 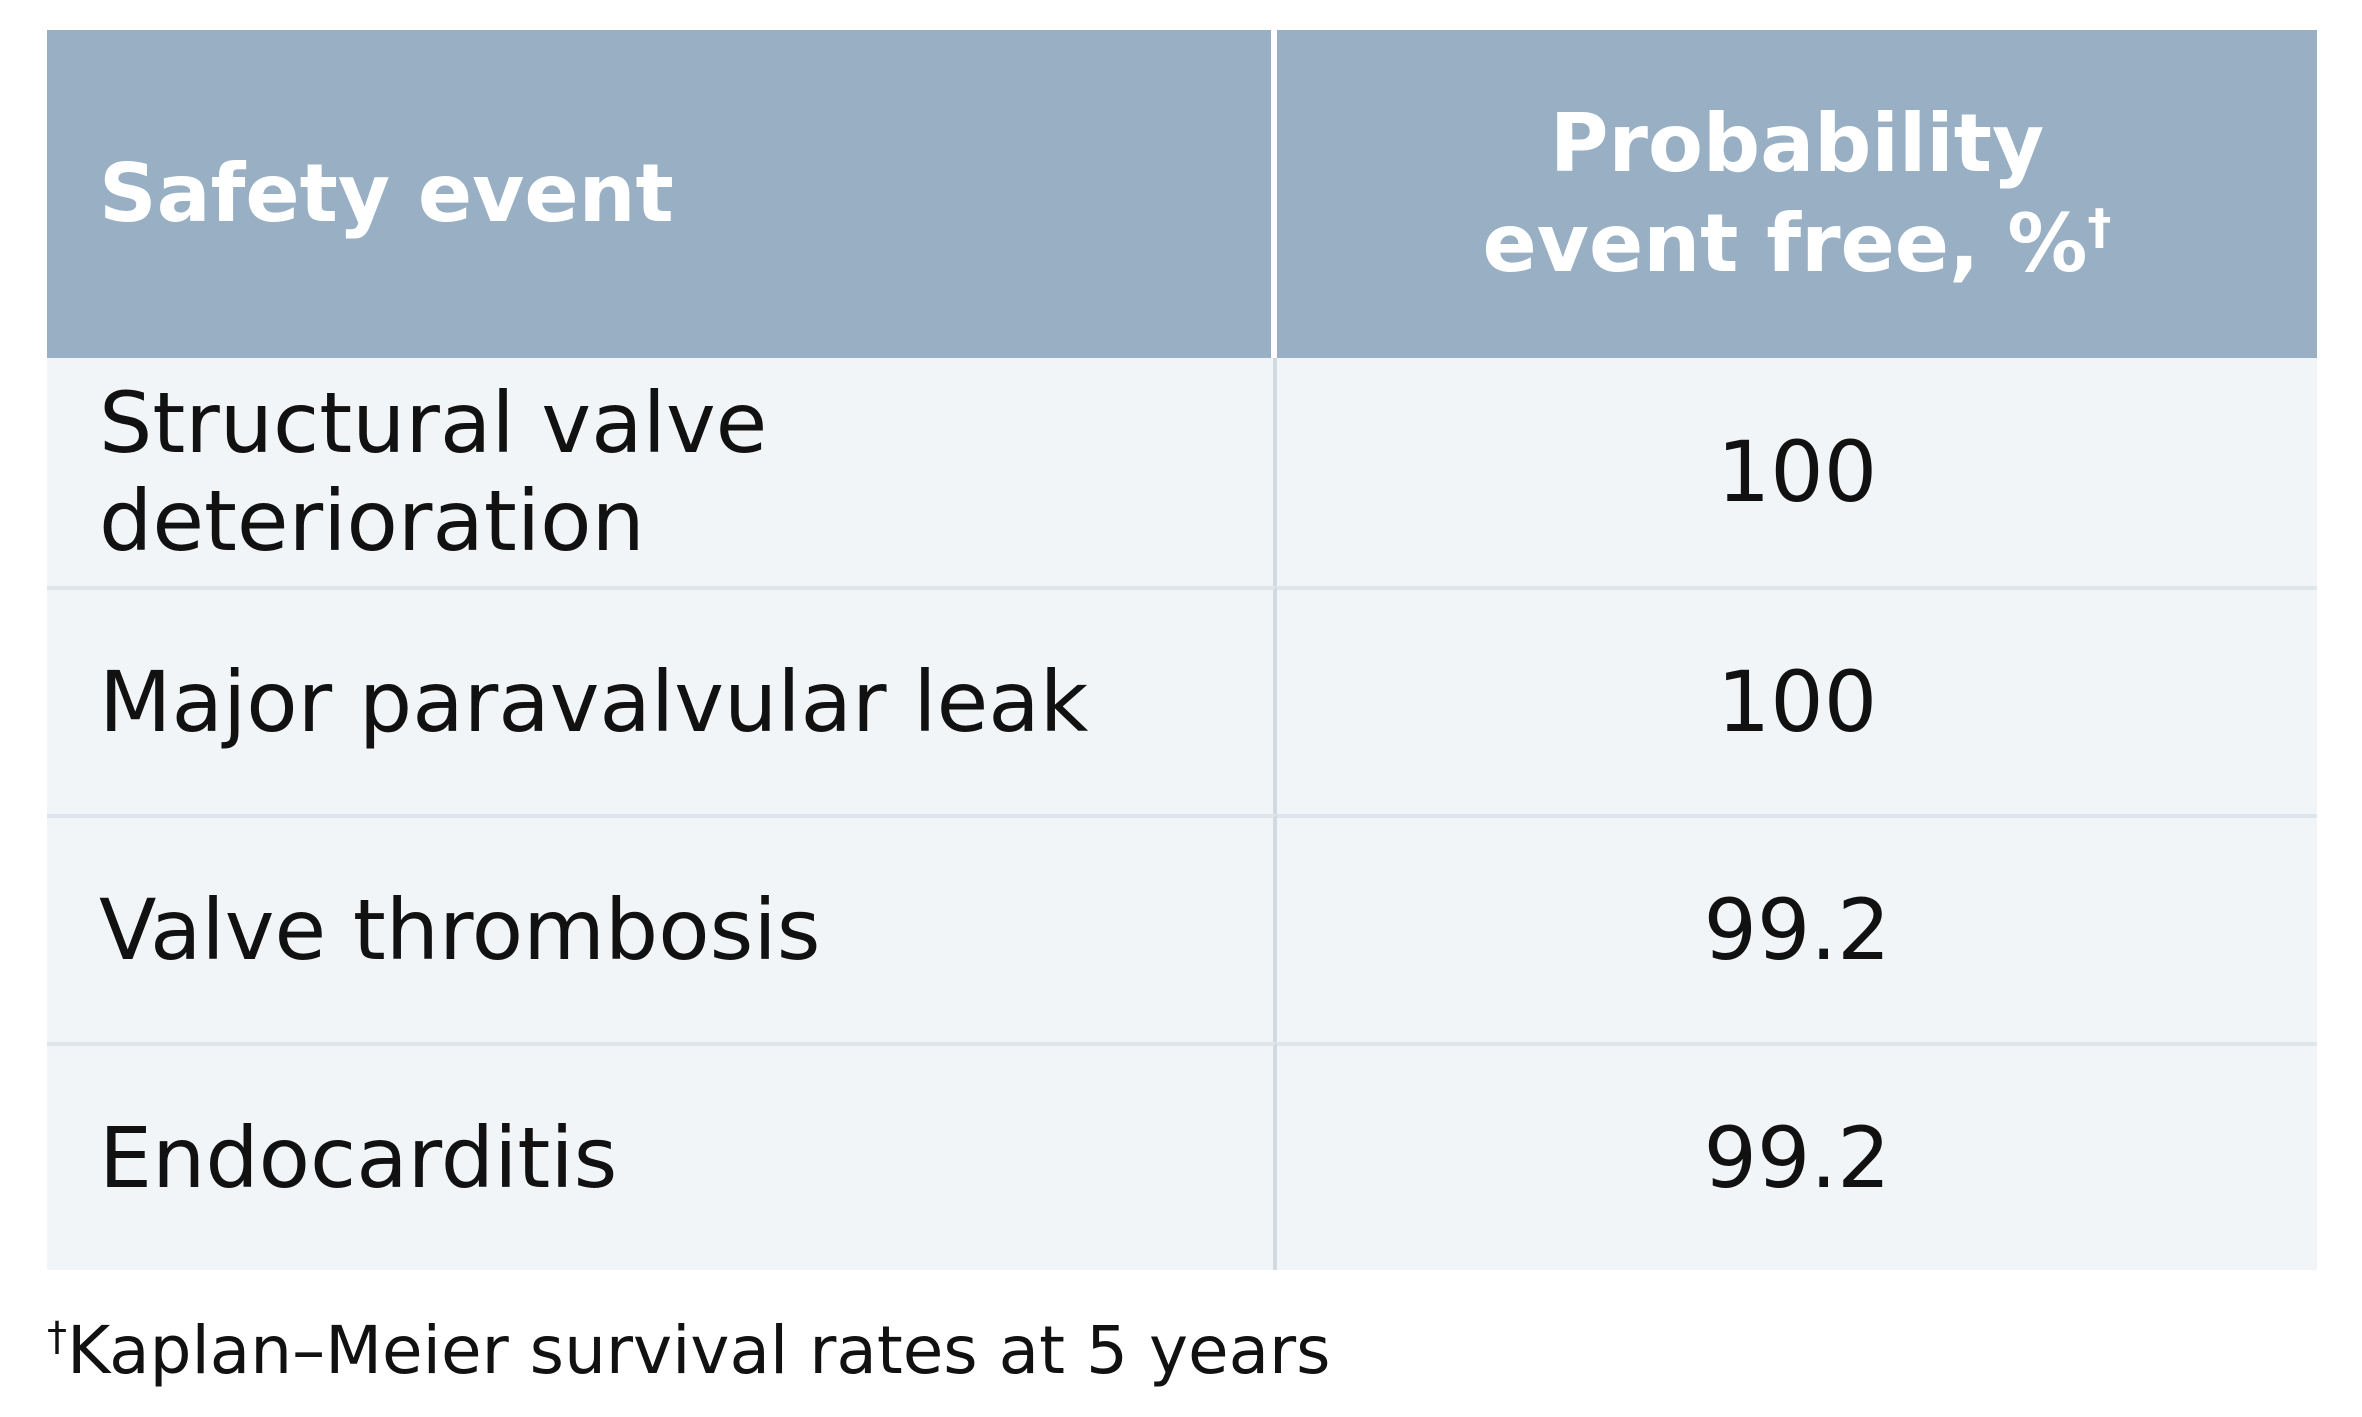 I want to click on header-probability-line1: Probability, so click(x=1797, y=143).